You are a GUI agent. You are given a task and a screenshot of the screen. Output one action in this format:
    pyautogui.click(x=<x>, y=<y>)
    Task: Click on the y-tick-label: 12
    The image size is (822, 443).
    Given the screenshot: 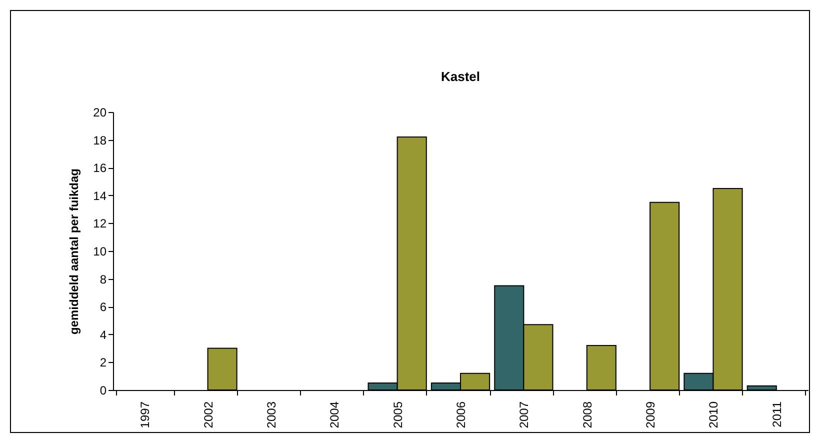 What is the action you would take?
    pyautogui.click(x=100, y=223)
    